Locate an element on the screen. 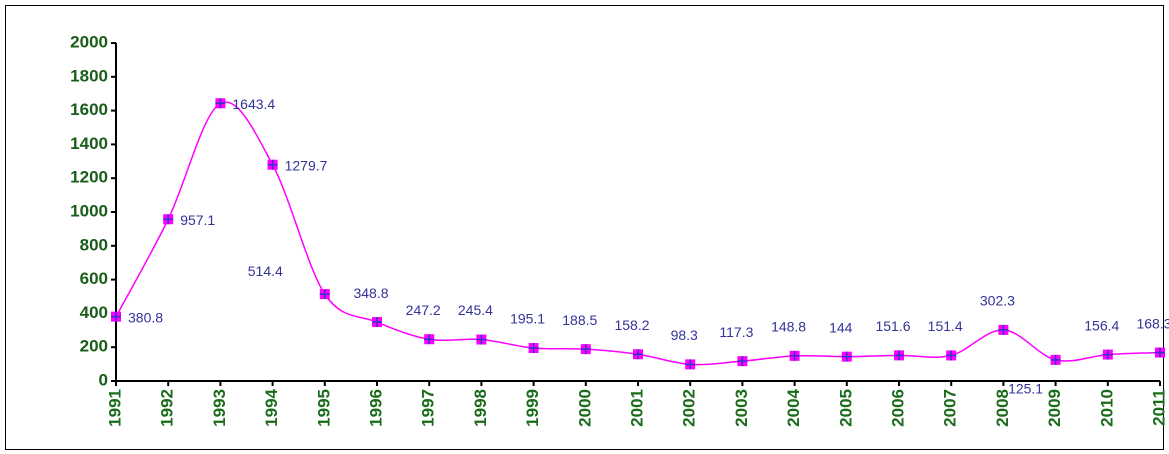  x-tick-label: 2000 is located at coordinates (584, 408).